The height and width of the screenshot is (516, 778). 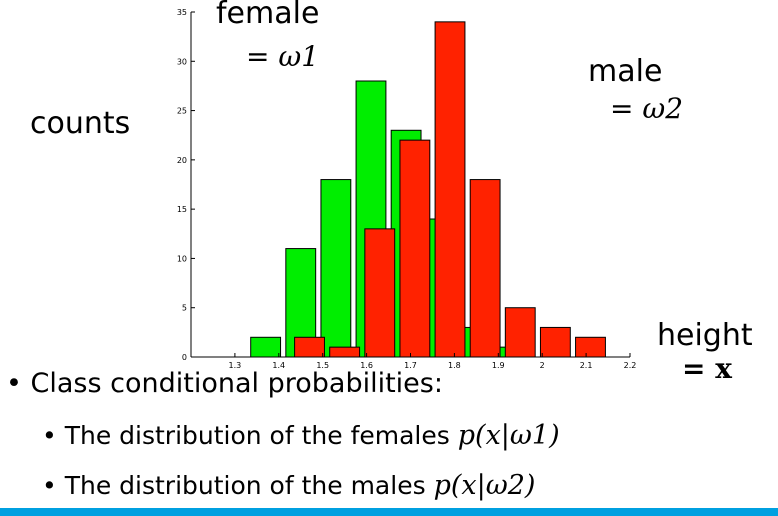 What do you see at coordinates (508, 435) in the screenshot?
I see `bullet-sub-1-math: p(x|ω1)` at bounding box center [508, 435].